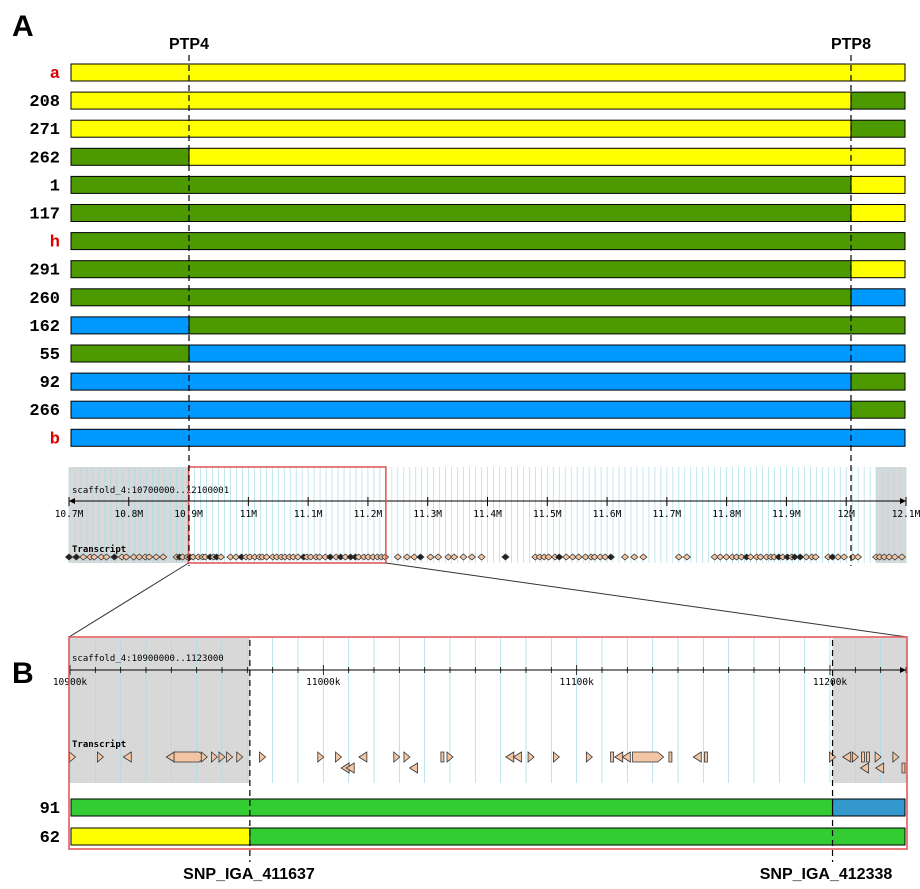 This screenshot has width=920, height=889. Describe the element at coordinates (903, 670) in the screenshot. I see `axis-arrow-right` at that location.